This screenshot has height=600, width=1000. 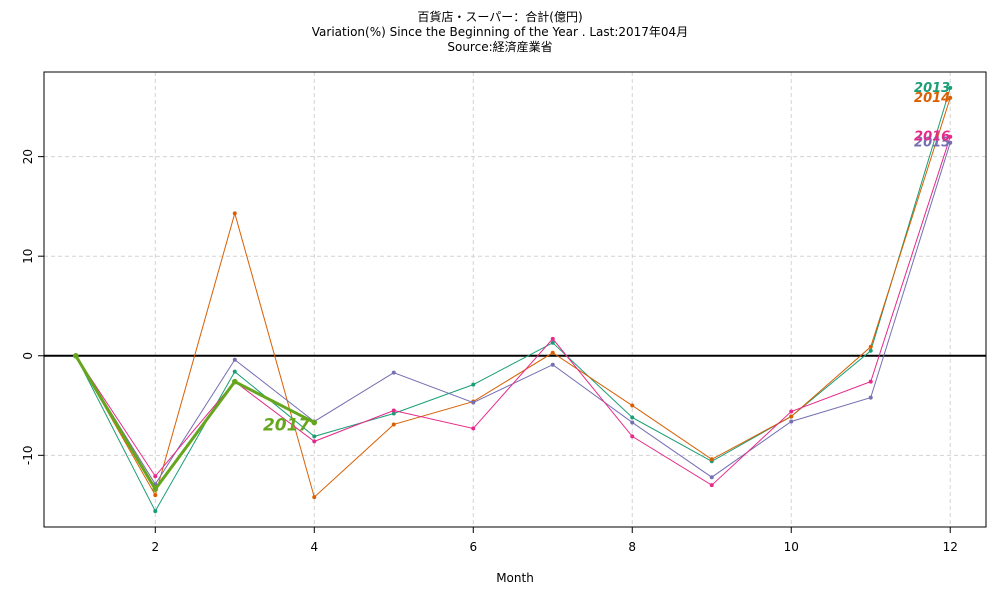 I want to click on x-tick-label: 12, so click(x=950, y=547).